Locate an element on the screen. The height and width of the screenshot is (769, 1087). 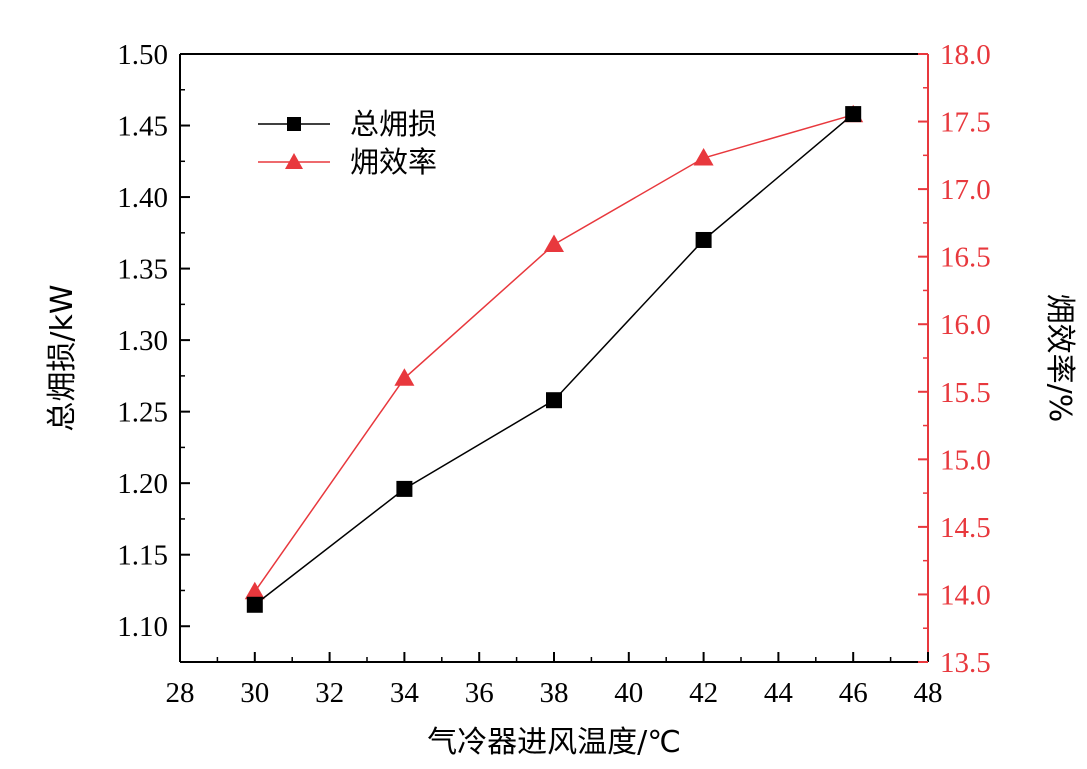
y-axis-left-title: 总㶲损/kW is located at coordinates (62, 357).